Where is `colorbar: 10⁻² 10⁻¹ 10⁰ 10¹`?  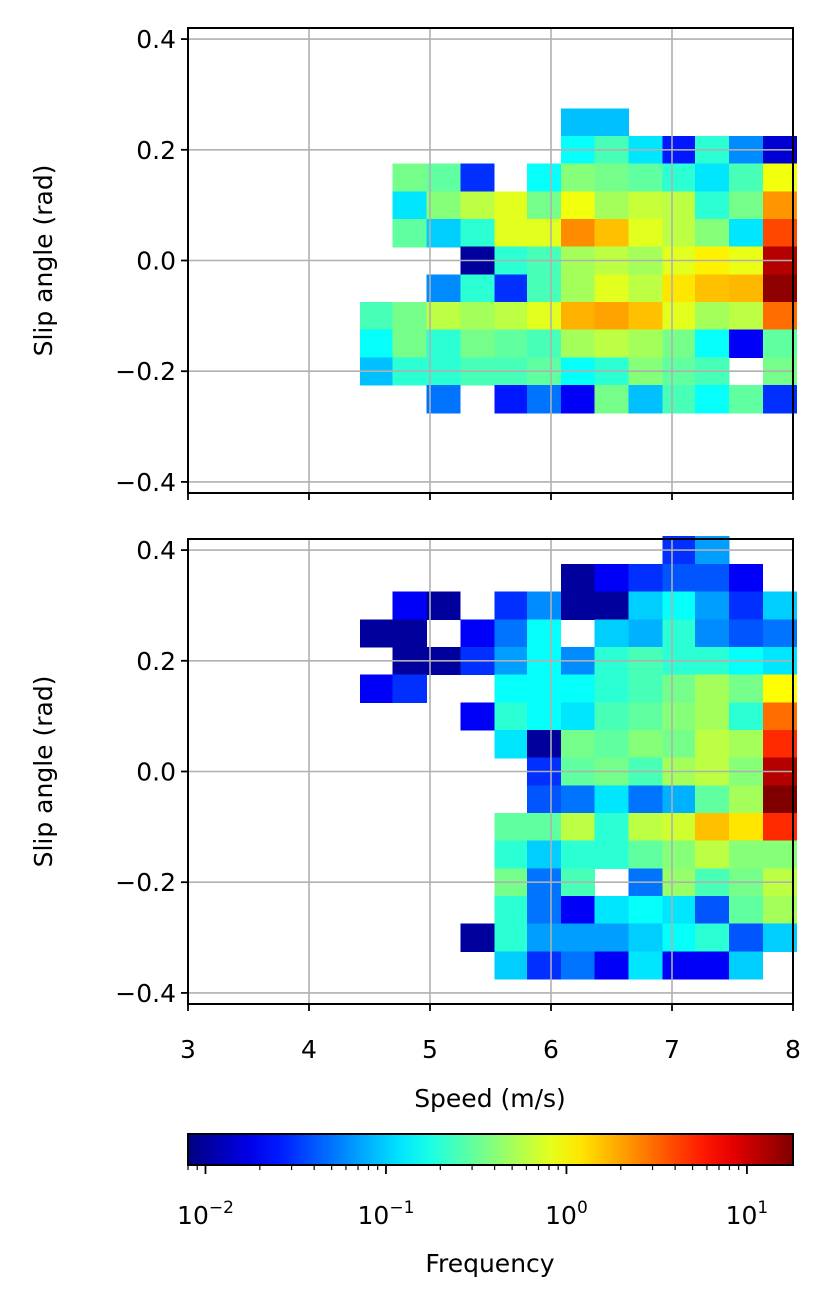
colorbar: 10⁻² 10⁻¹ 10⁰ 10¹ is located at coordinates (485, 1181).